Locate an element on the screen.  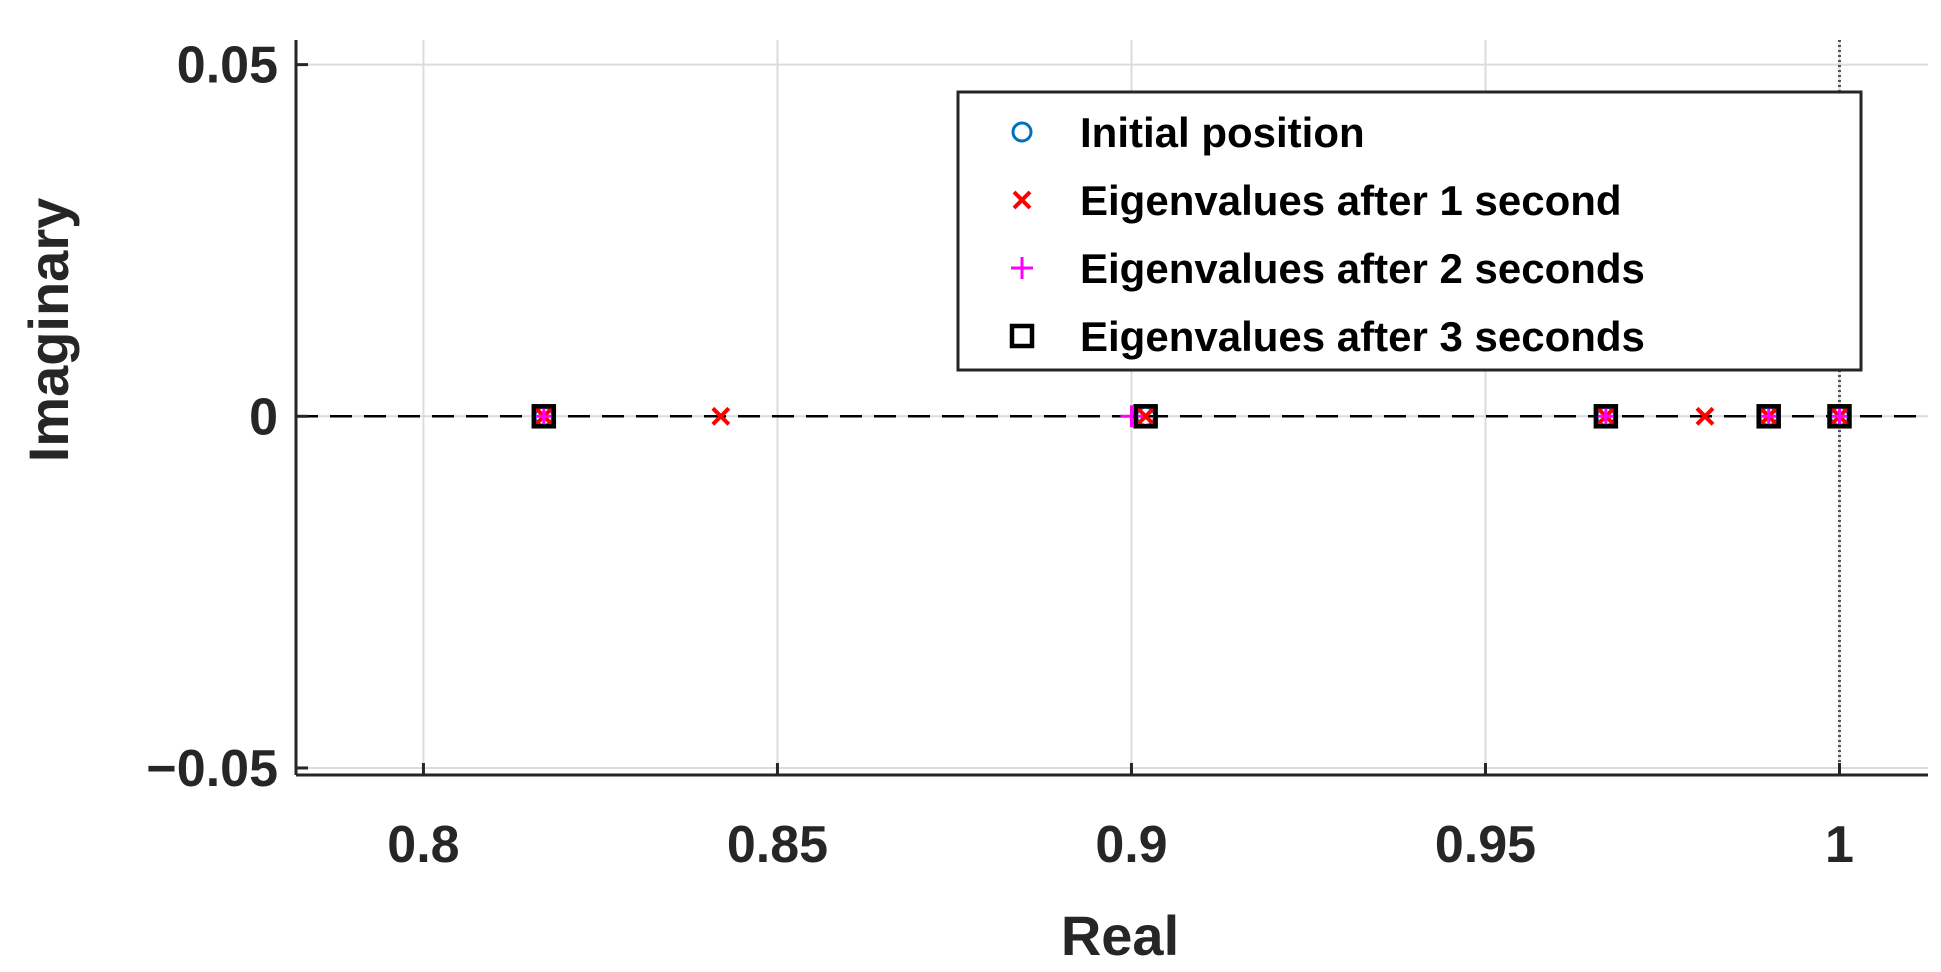
legend-label: Initial position is located at coordinates (1222, 132).